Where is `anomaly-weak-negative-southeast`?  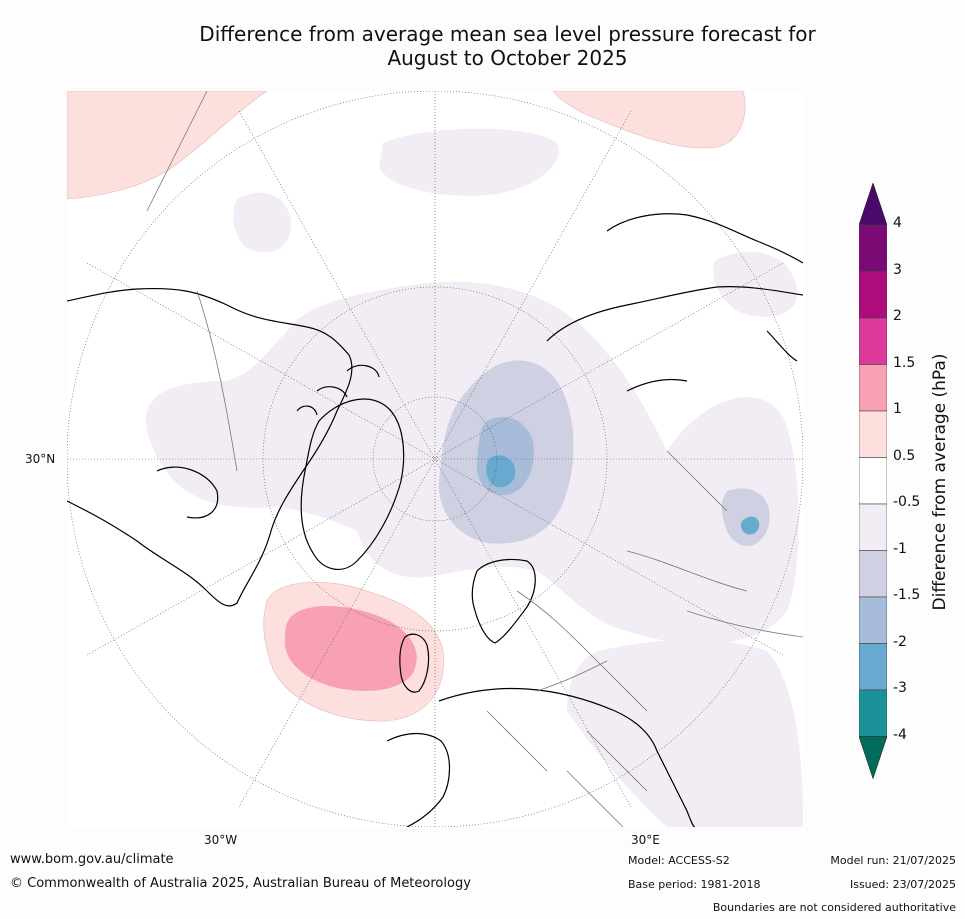 anomaly-weak-negative-southeast is located at coordinates (685, 733).